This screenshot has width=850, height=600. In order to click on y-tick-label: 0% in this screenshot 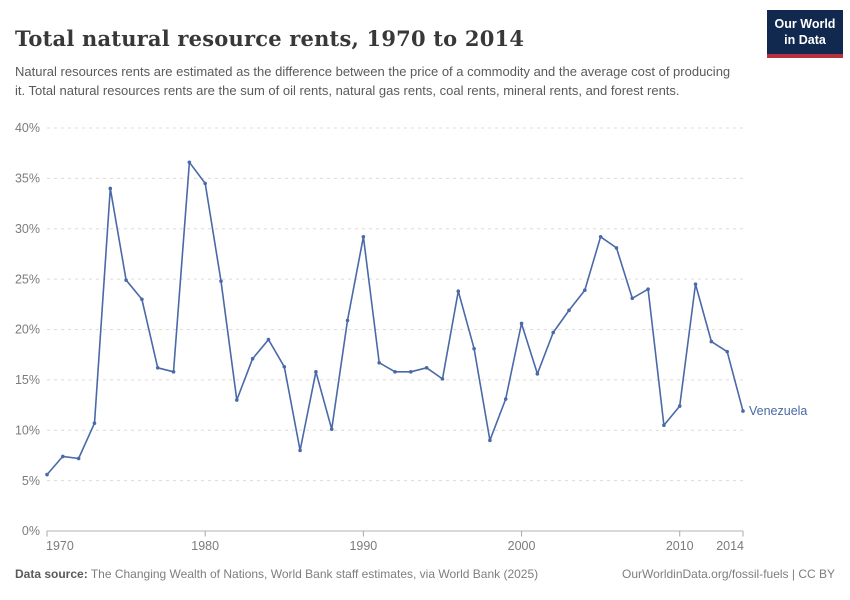, I will do `click(31, 531)`.